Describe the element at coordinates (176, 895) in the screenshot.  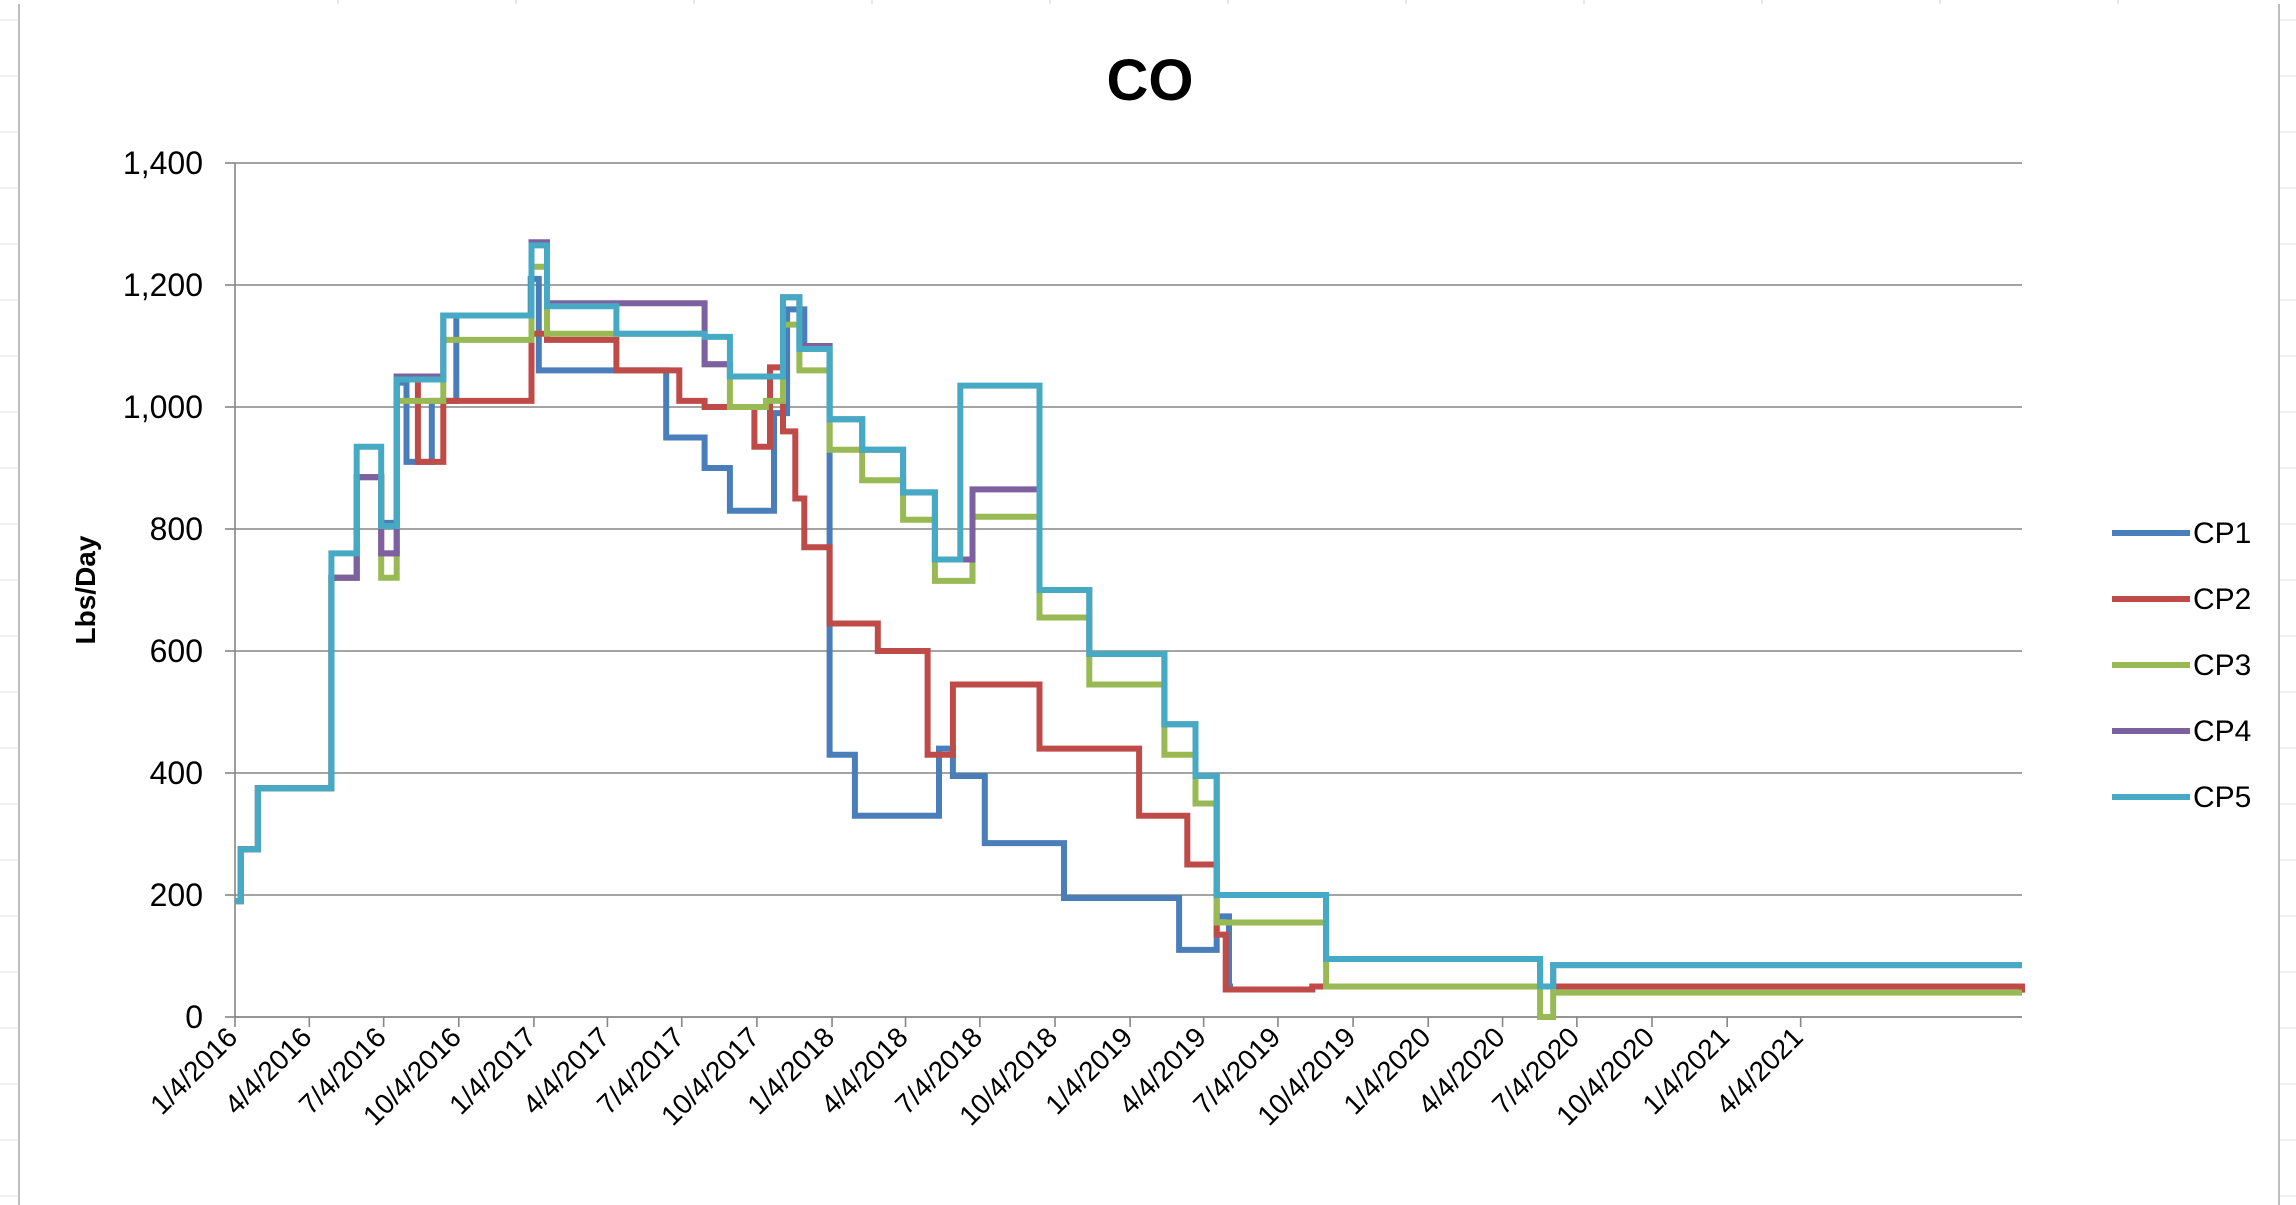
I see `y-tick-label: 200` at that location.